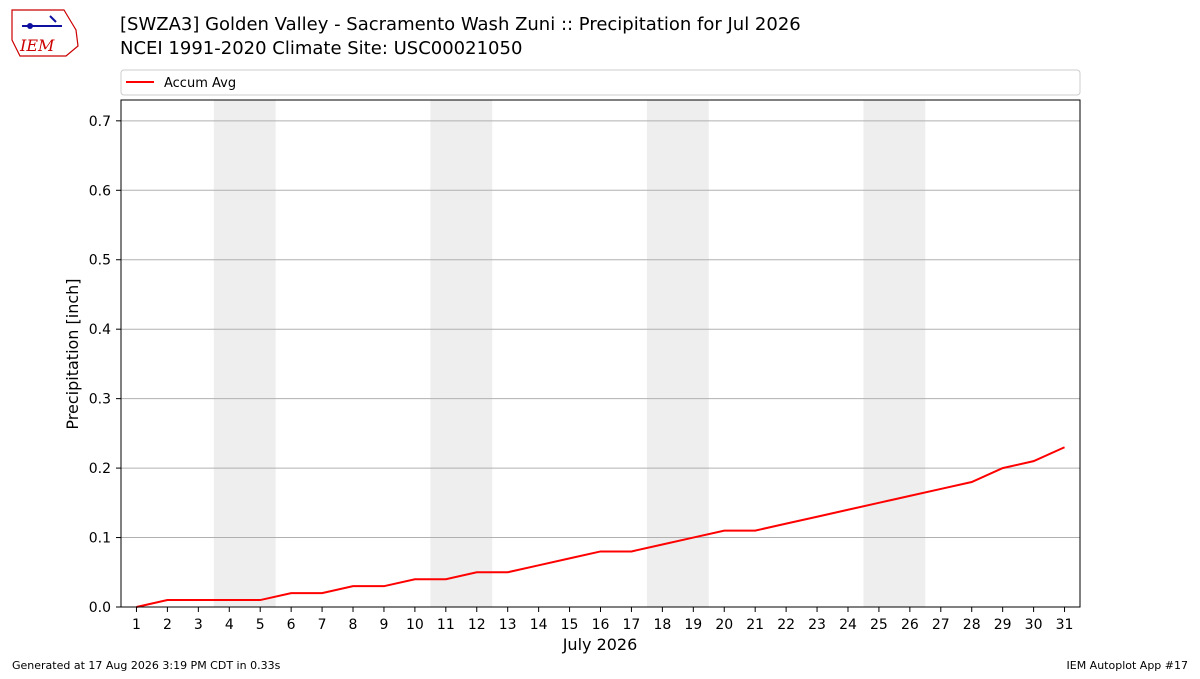  What do you see at coordinates (260, 625) in the screenshot?
I see `x-tick-label: 5` at bounding box center [260, 625].